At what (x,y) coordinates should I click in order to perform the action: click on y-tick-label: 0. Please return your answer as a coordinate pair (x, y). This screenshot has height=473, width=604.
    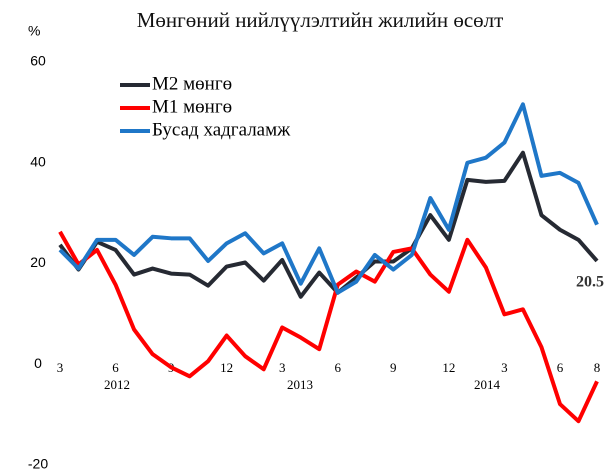
    Looking at the image, I should click on (38, 363).